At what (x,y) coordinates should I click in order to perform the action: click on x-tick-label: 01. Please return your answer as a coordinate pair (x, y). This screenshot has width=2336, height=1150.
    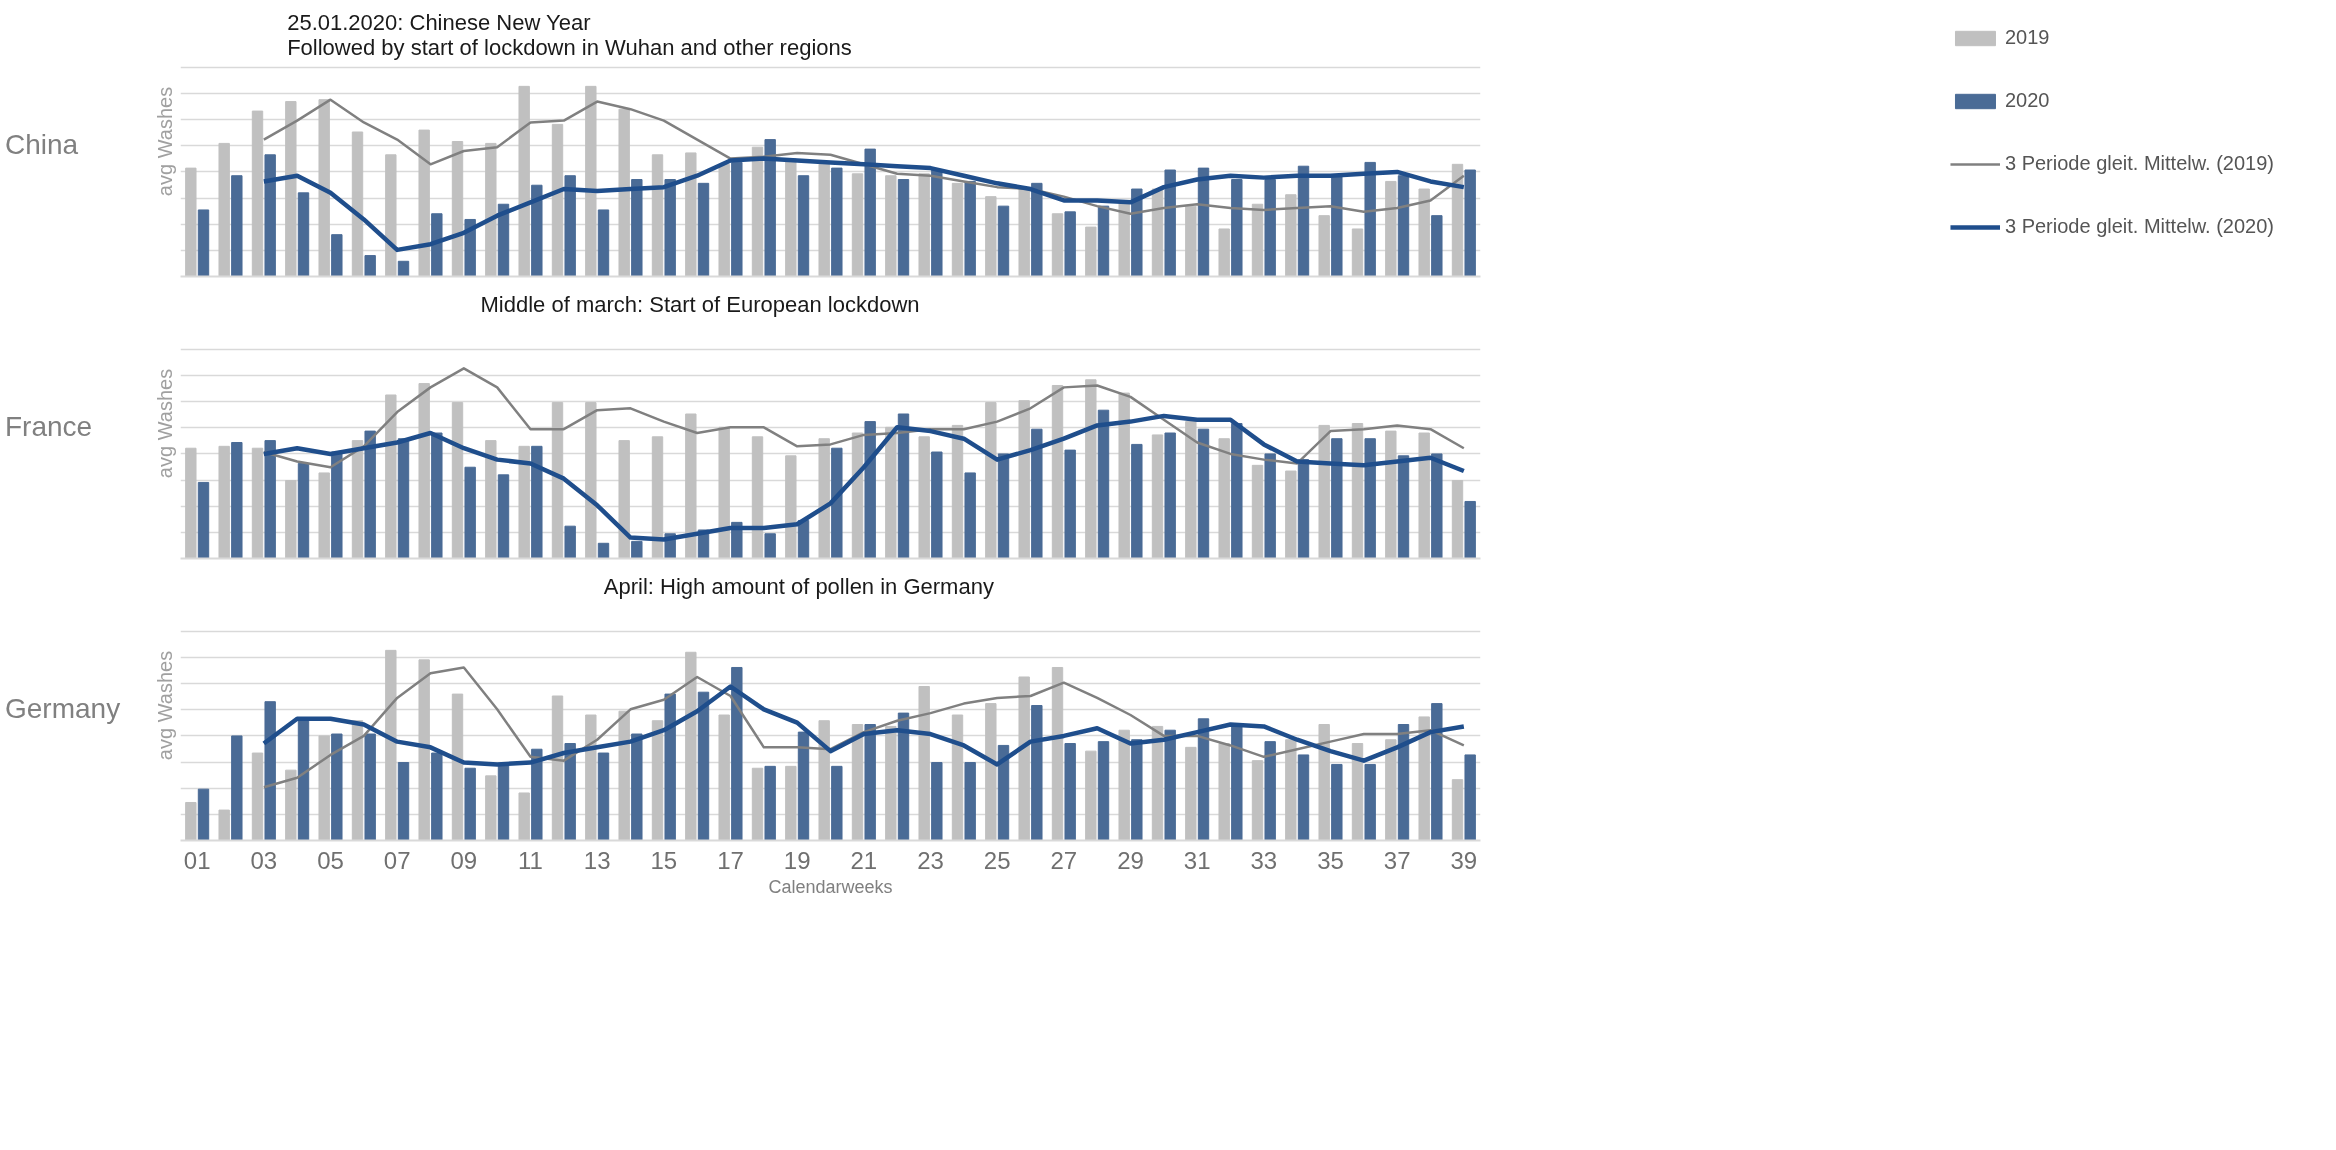
    Looking at the image, I should click on (197, 860).